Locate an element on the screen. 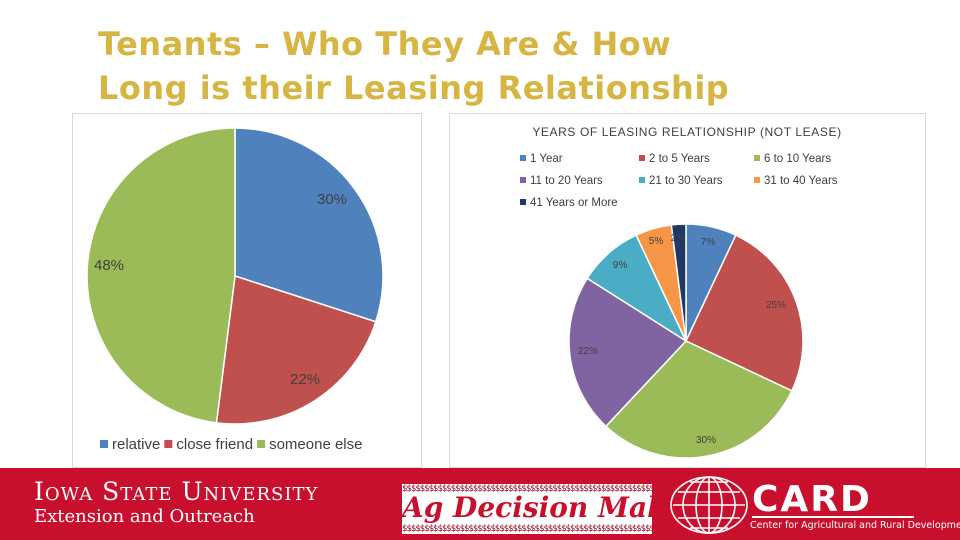 The height and width of the screenshot is (540, 960). data-label-6-to-10-years: 30% is located at coordinates (706, 440).